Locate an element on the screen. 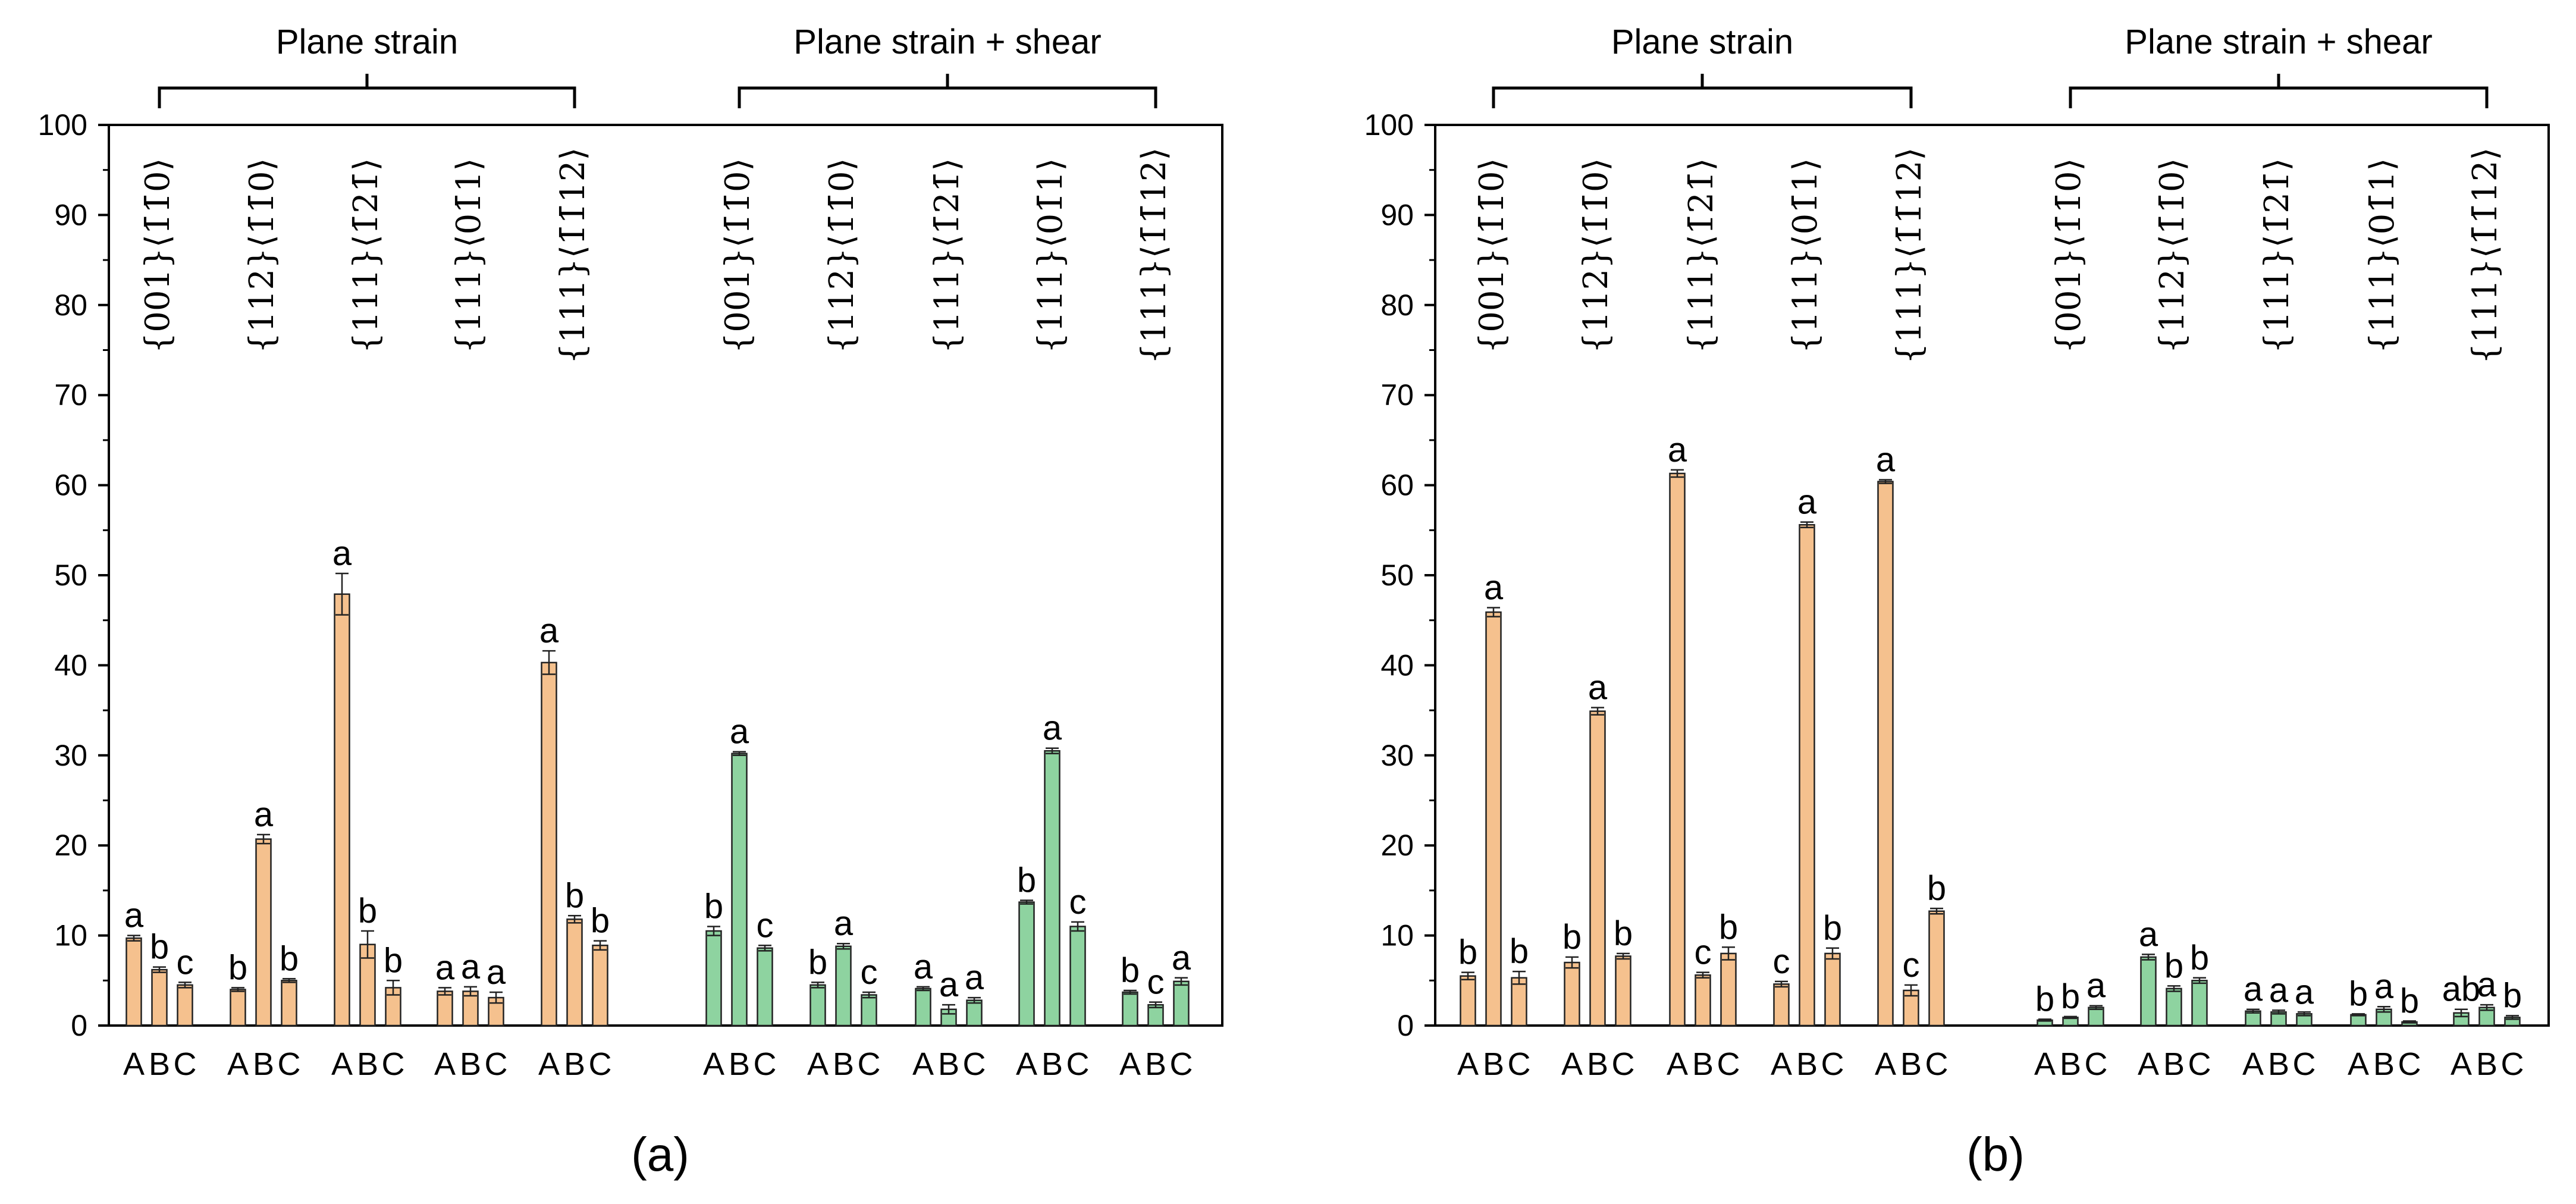  bracket-line is located at coordinates (947, 91).